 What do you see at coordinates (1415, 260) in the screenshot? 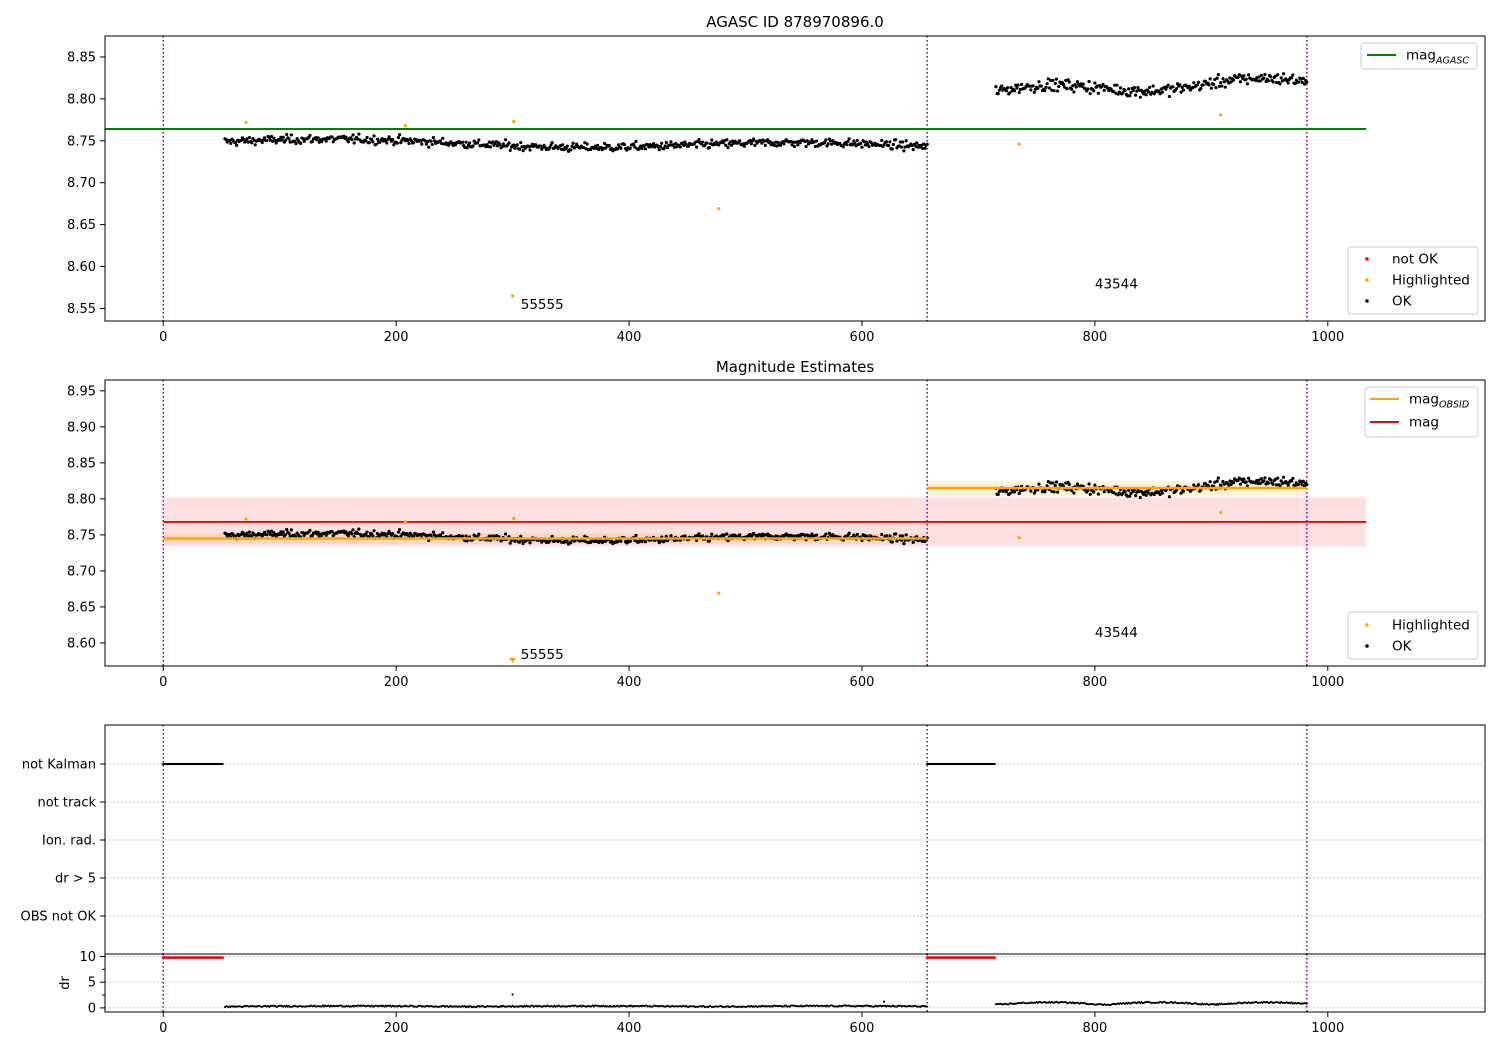
I see `legend-marker-label: not OK` at bounding box center [1415, 260].